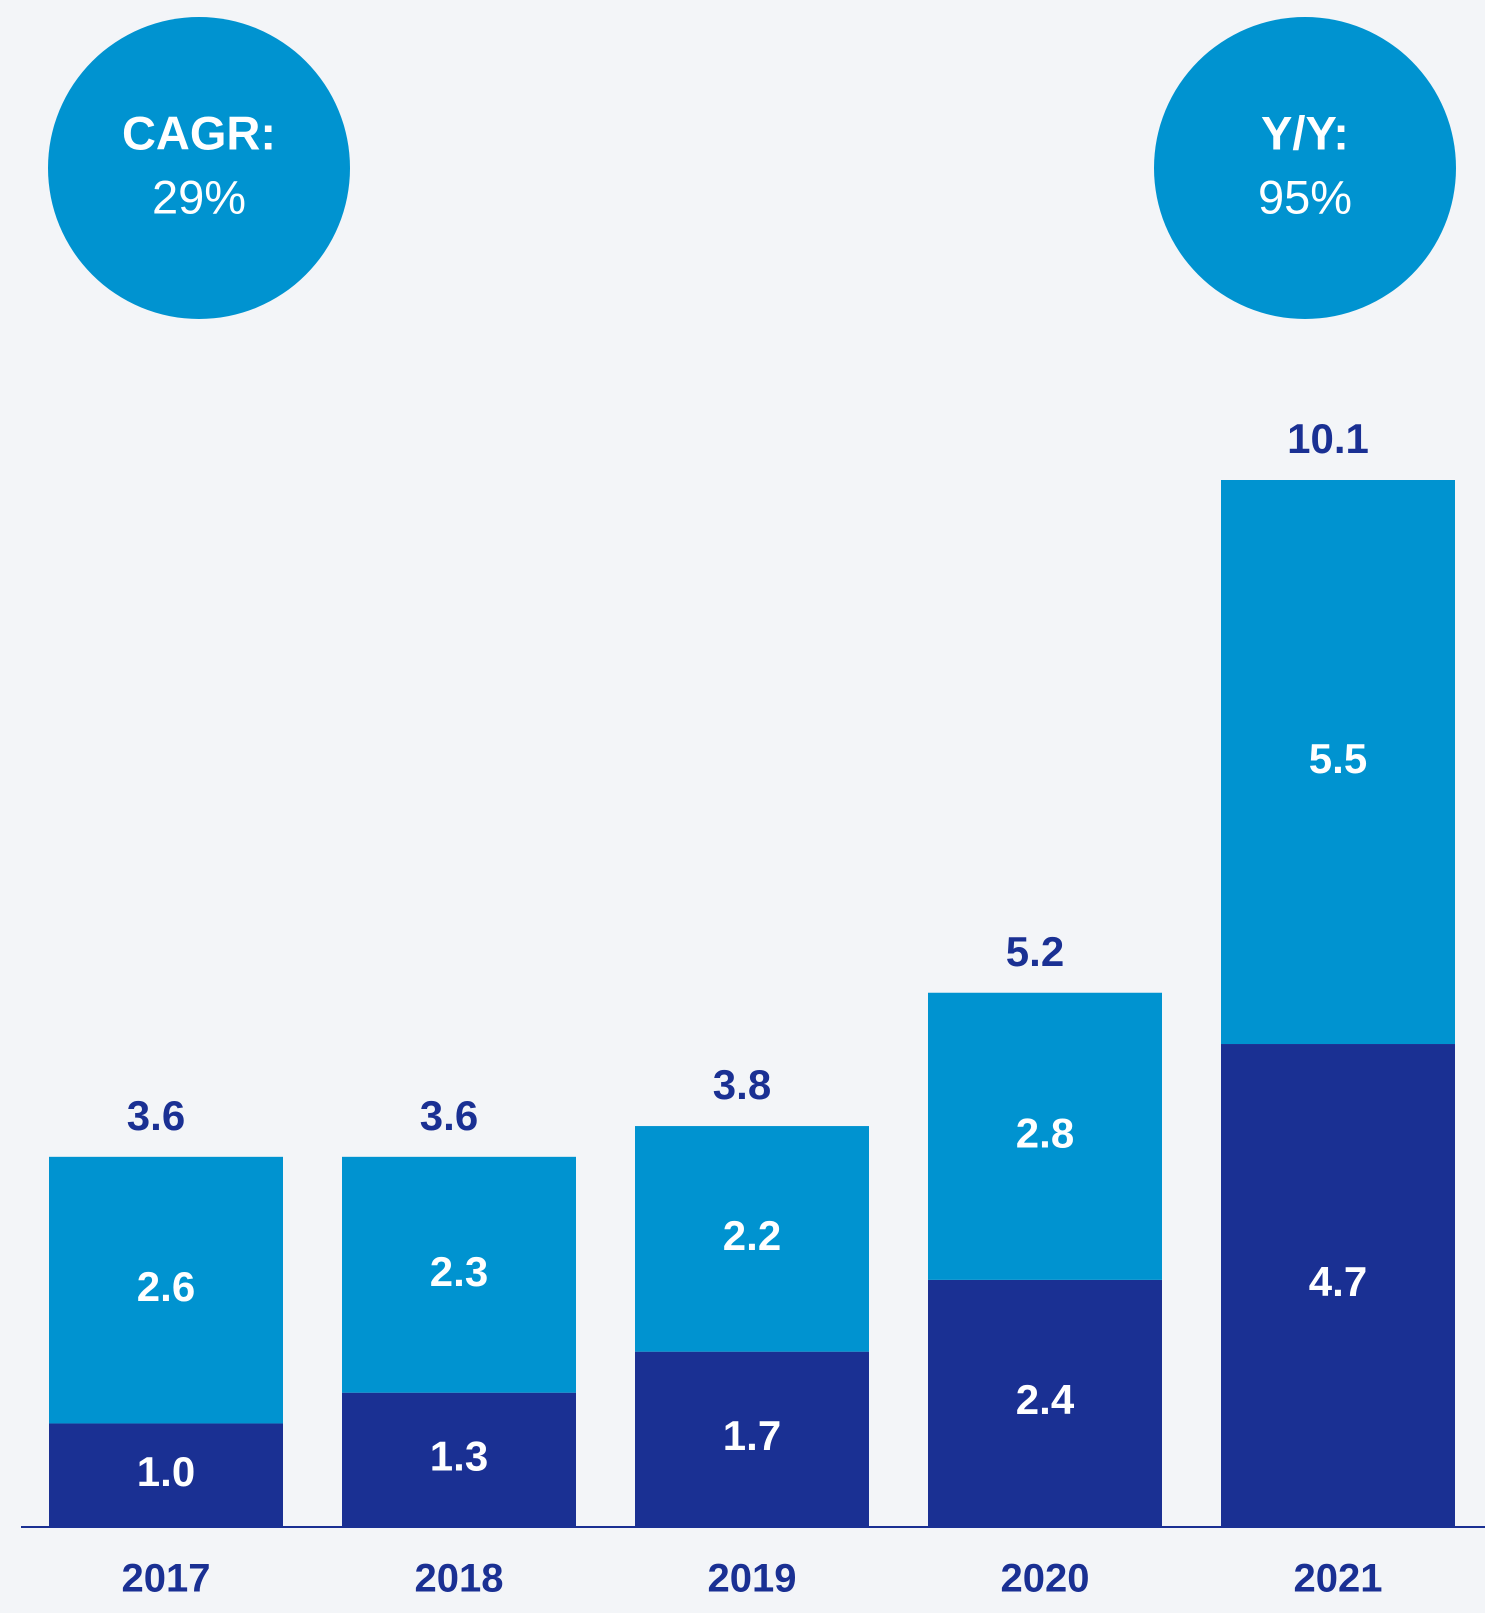  I want to click on x-tick-label: 2020, so click(1045, 1579).